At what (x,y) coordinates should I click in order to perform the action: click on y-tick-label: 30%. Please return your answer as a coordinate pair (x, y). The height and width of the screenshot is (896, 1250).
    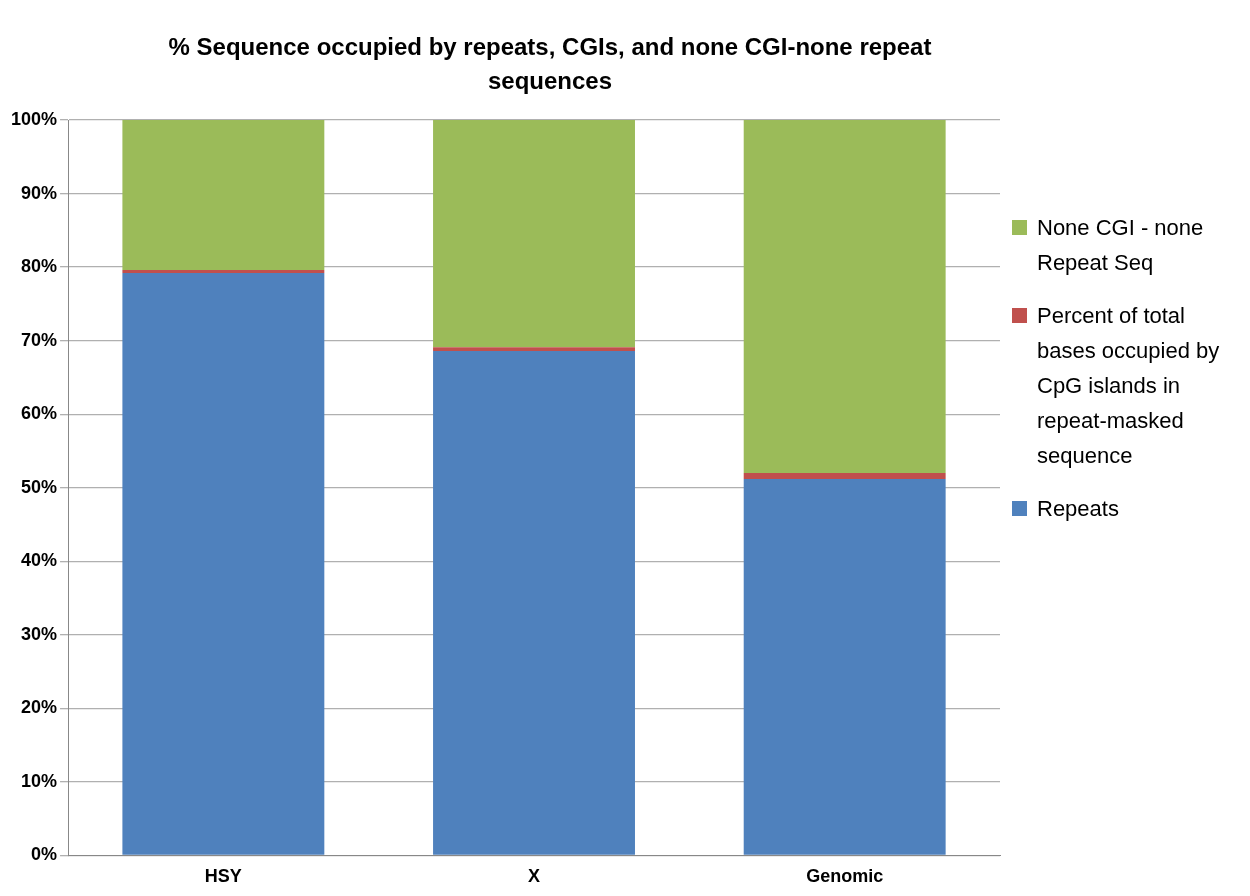
    Looking at the image, I should click on (39, 633).